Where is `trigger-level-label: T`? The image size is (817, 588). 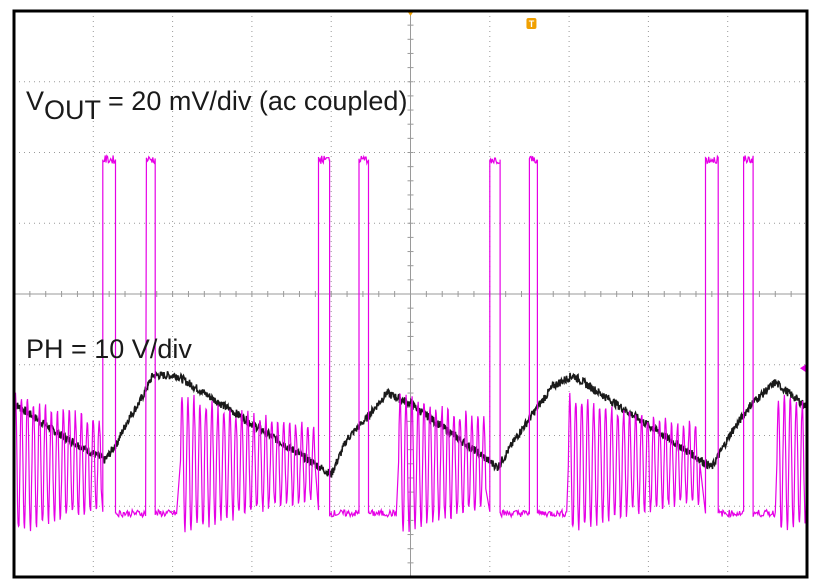
trigger-level-label: T is located at coordinates (532, 24).